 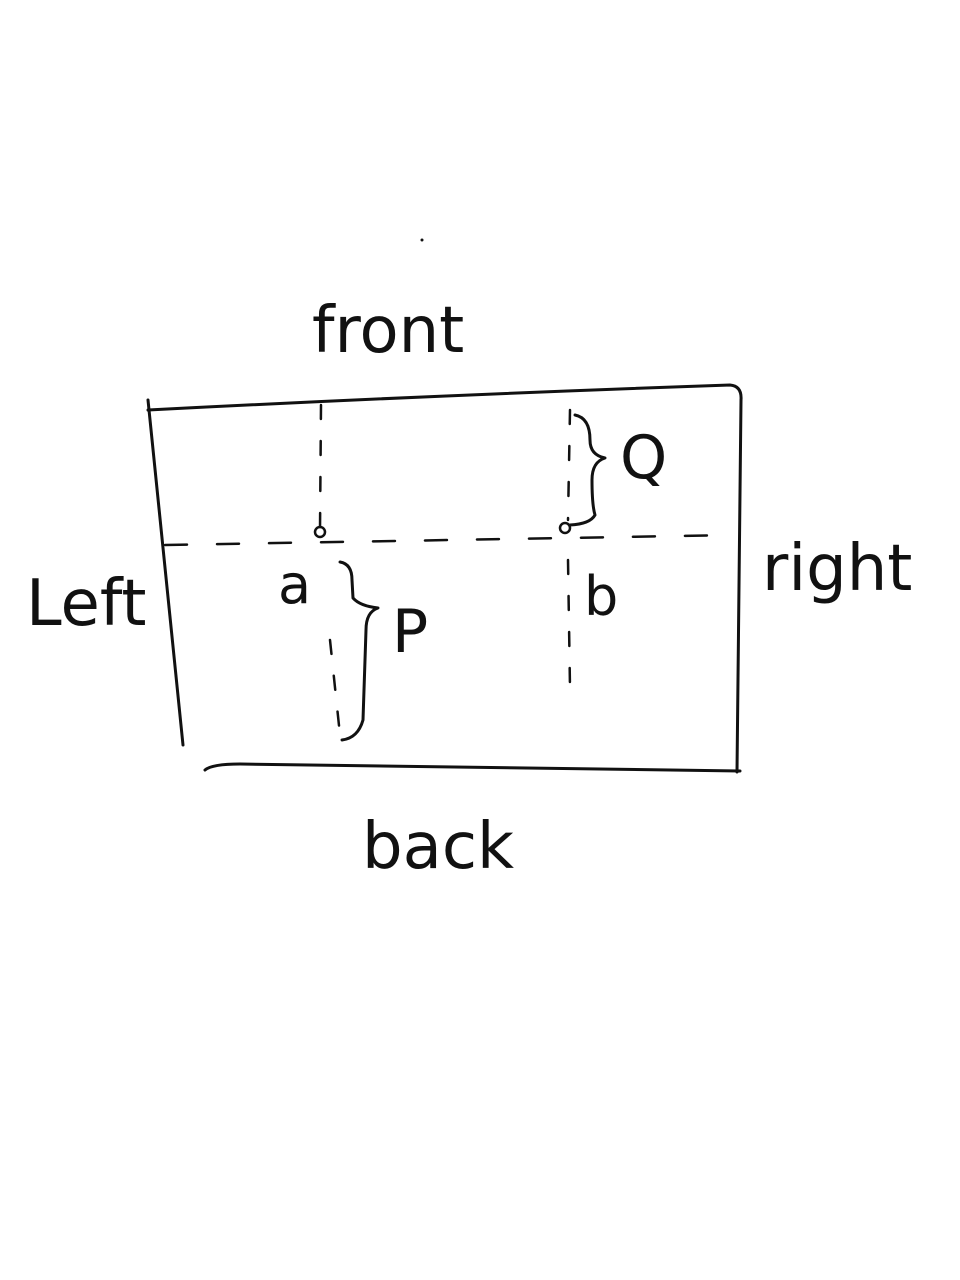 I want to click on vertical-dashed-line-b-upper, so click(x=569, y=465).